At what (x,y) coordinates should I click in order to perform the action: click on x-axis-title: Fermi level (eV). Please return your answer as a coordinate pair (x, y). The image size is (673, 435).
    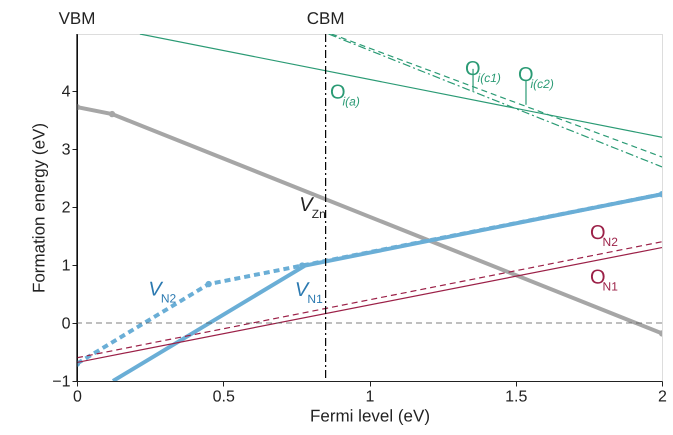
    Looking at the image, I should click on (370, 416).